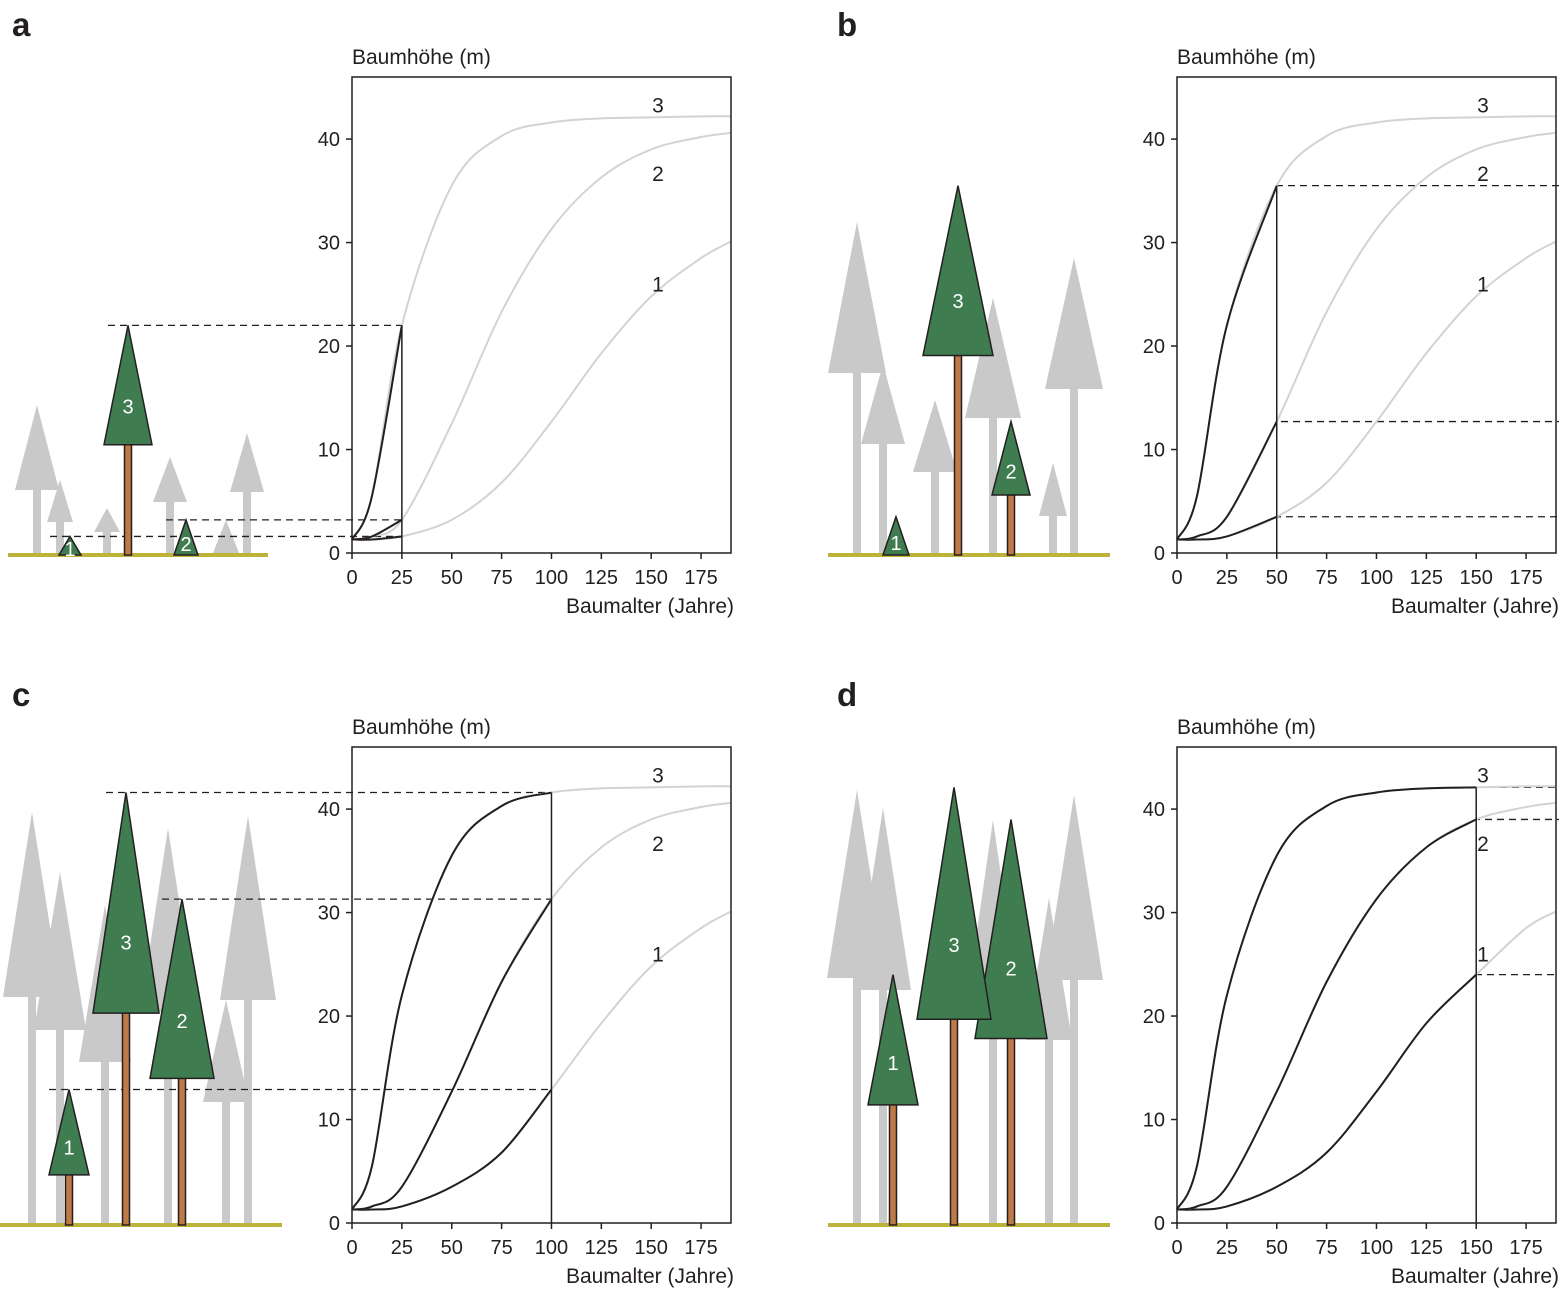 The image size is (1559, 1290). Describe the element at coordinates (329, 810) in the screenshot. I see `y-tick-label: 40` at that location.